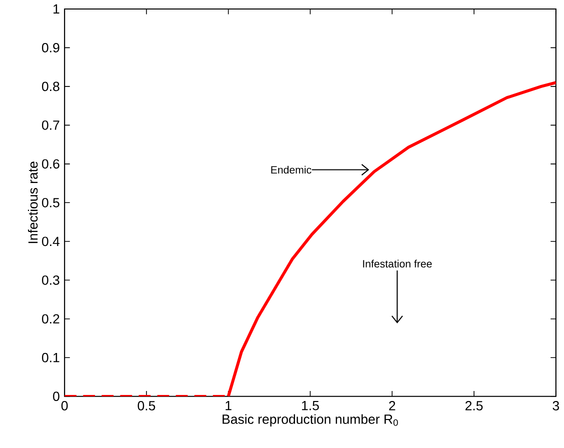  I want to click on x-tick-label: 1, so click(229, 405).